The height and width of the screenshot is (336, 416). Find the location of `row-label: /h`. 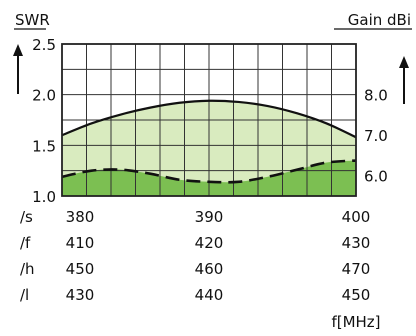

row-label: /h is located at coordinates (27, 269).